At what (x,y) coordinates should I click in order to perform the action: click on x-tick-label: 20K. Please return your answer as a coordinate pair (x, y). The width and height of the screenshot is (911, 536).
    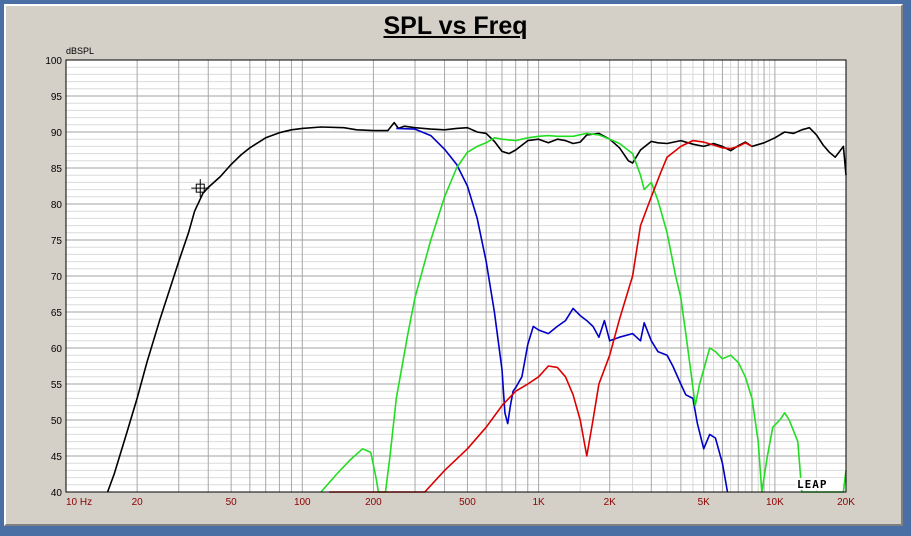
    Looking at the image, I should click on (846, 502).